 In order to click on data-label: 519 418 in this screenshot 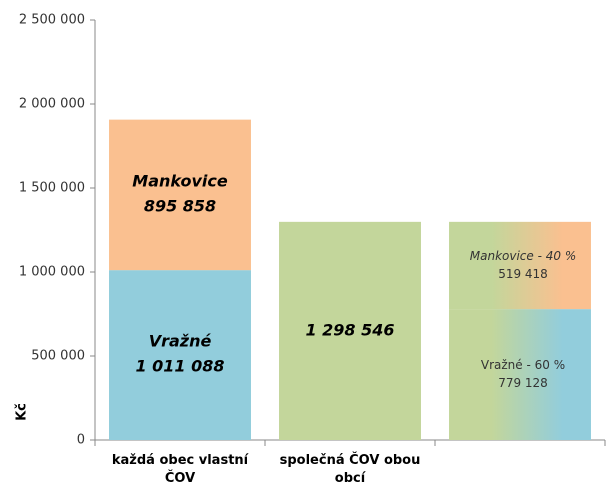, I will do `click(523, 274)`.